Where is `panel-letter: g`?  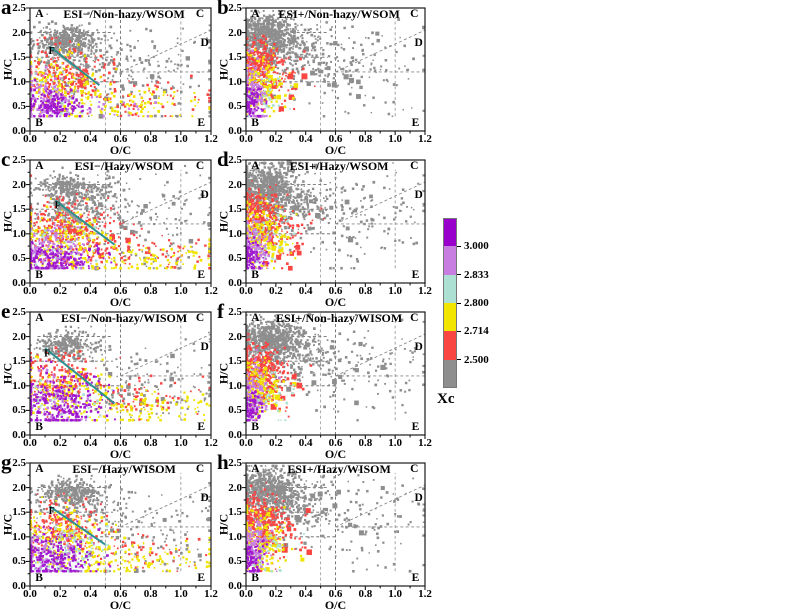 panel-letter: g is located at coordinates (6, 462).